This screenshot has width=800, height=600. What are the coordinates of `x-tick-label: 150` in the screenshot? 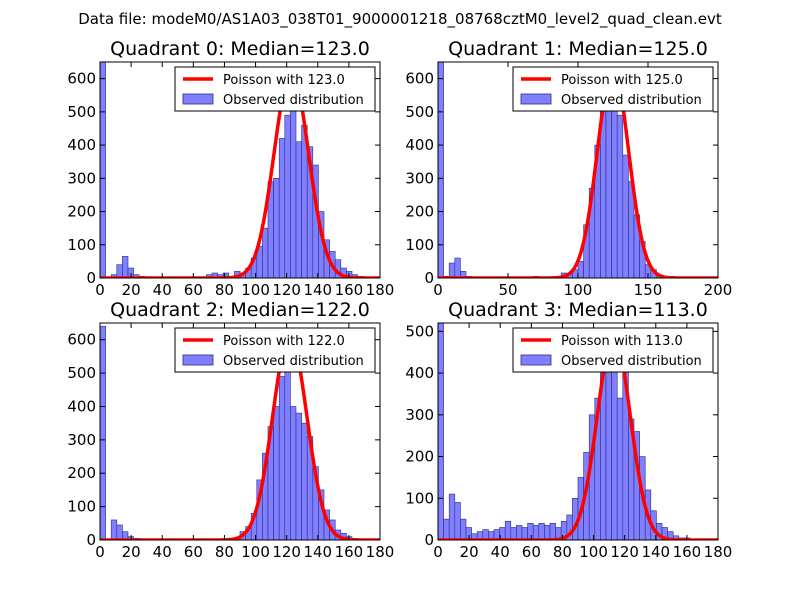 It's located at (648, 290).